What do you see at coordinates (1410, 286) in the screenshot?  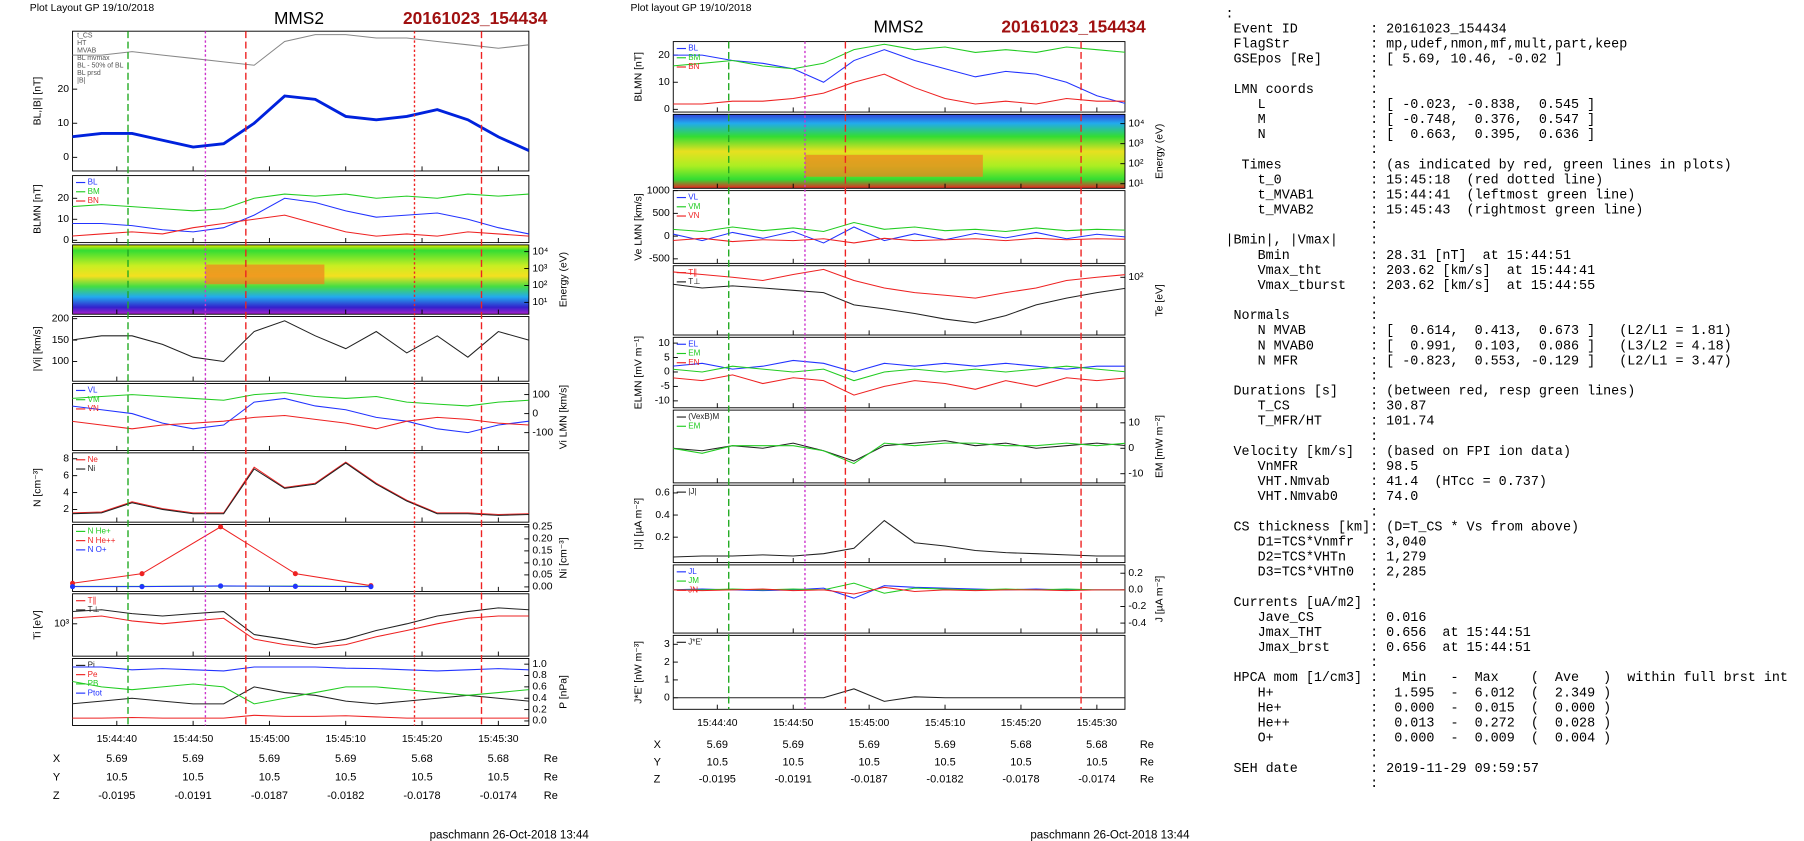 I see `summary-line: Vmax_tburst : 203.62 [km/s] at 15:44:55` at bounding box center [1410, 286].